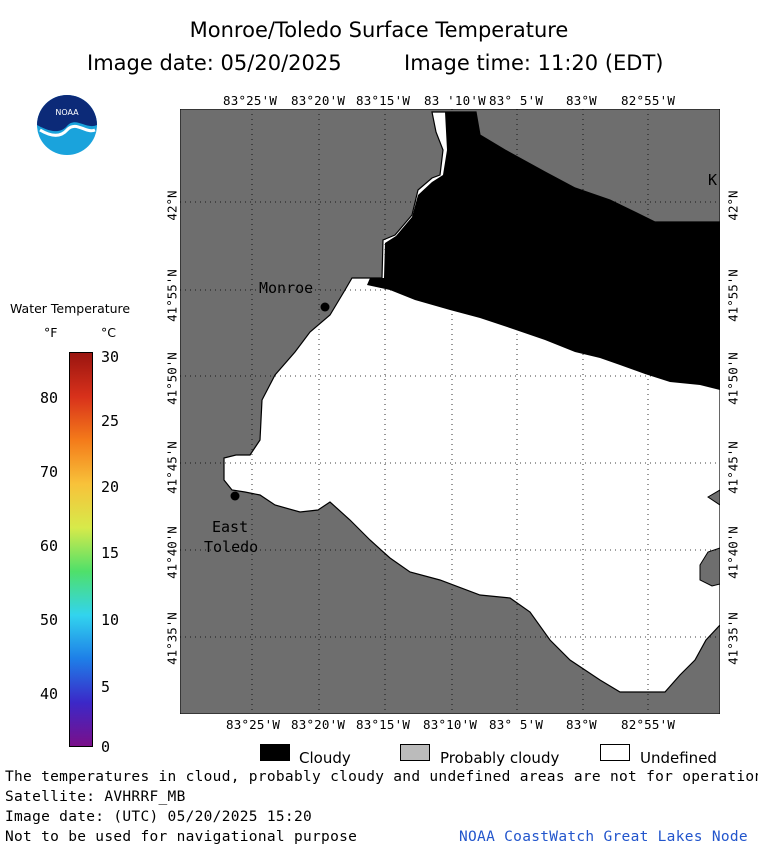 This screenshot has width=758, height=854. I want to click on edge-place-label: K, so click(713, 180).